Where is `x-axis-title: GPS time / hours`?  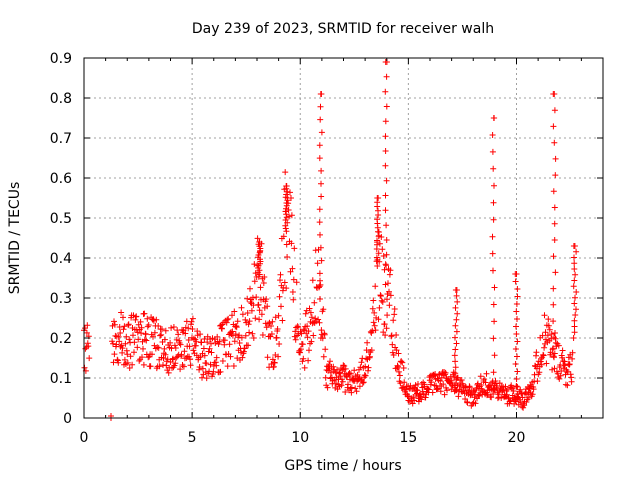 x-axis-title: GPS time / hours is located at coordinates (342, 466).